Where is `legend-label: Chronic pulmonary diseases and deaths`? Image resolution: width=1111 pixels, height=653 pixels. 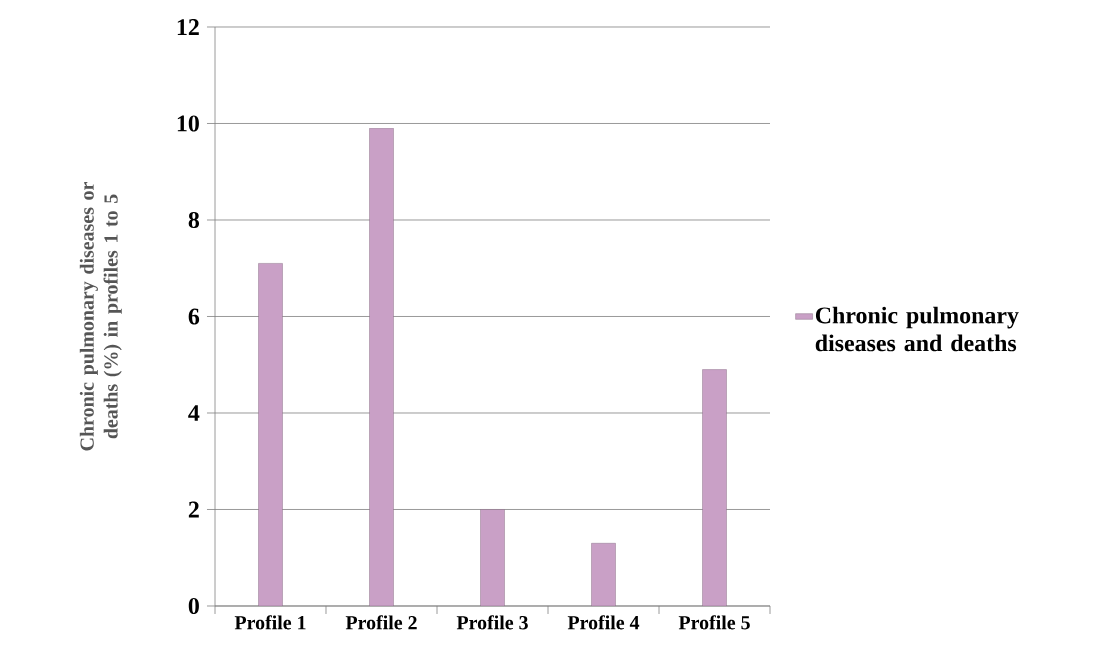
legend-label: Chronic pulmonary diseases and deaths is located at coordinates (917, 329).